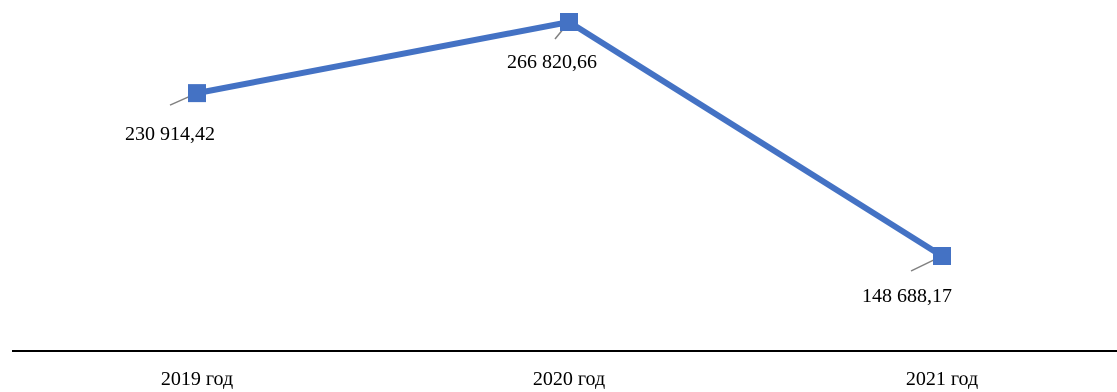 Image resolution: width=1117 pixels, height=392 pixels. I want to click on x-tick-label: 2019 год, so click(197, 379).